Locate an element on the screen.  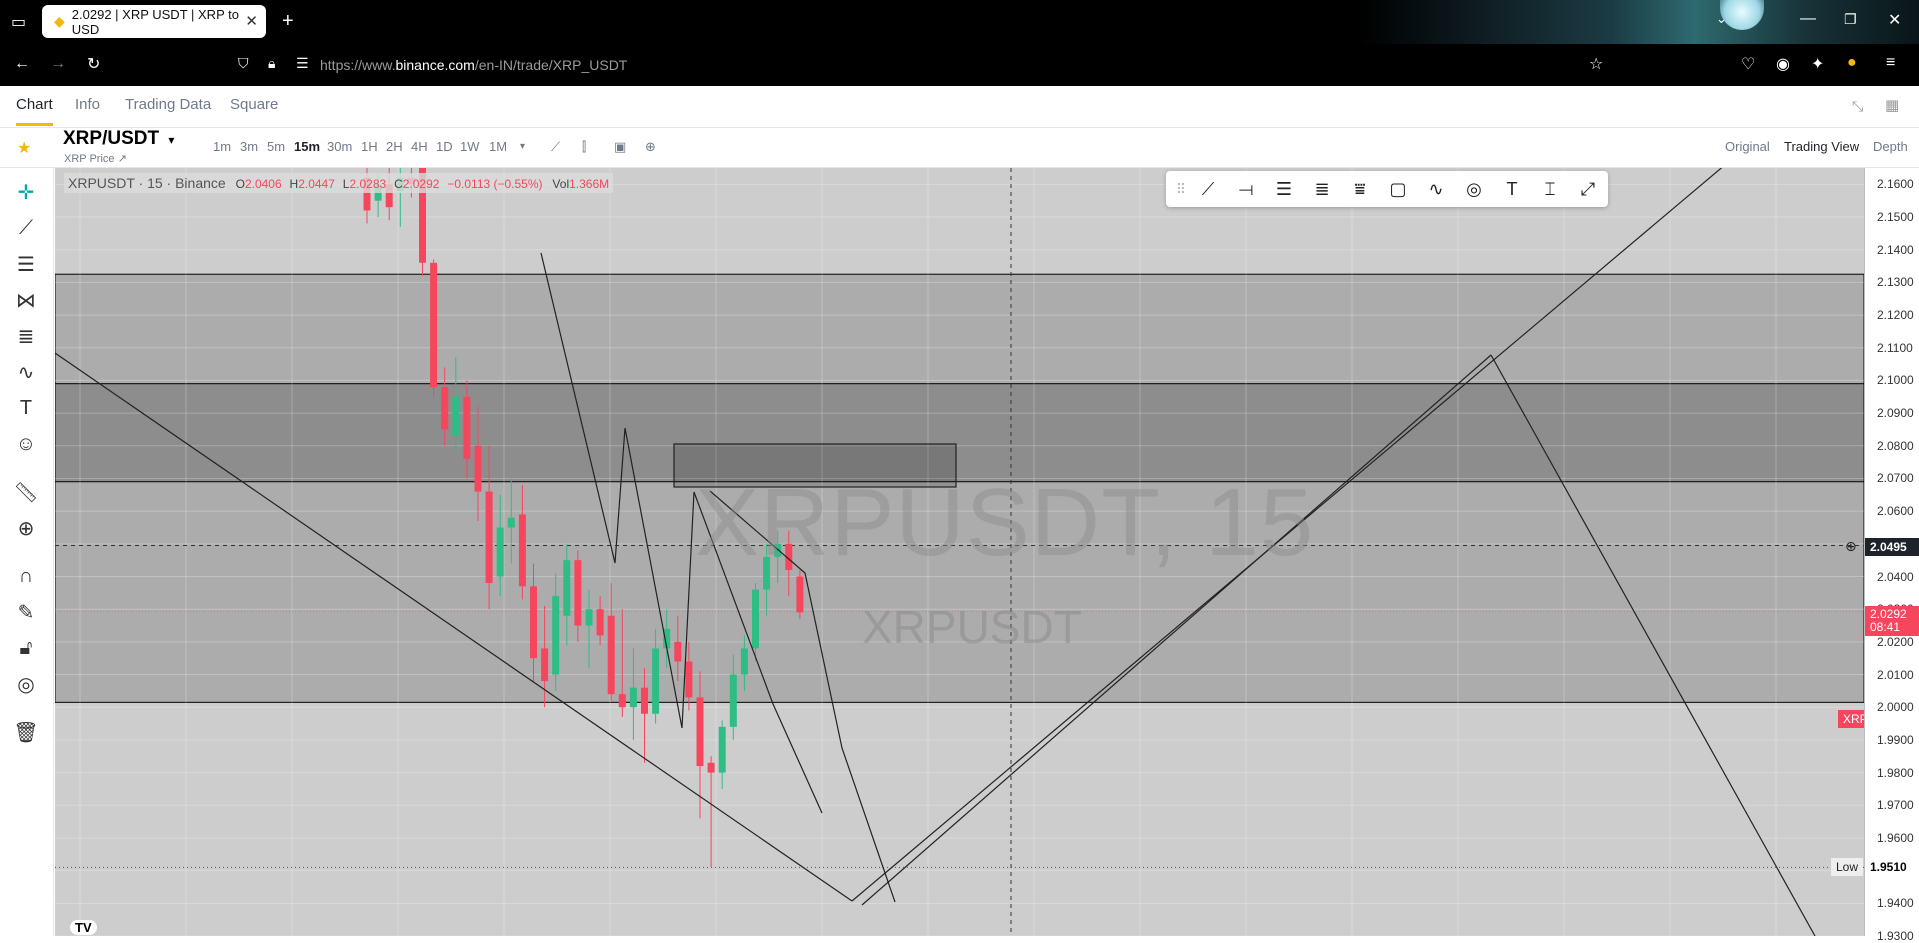
menu-icon: ≡ is located at coordinates (1891, 62).